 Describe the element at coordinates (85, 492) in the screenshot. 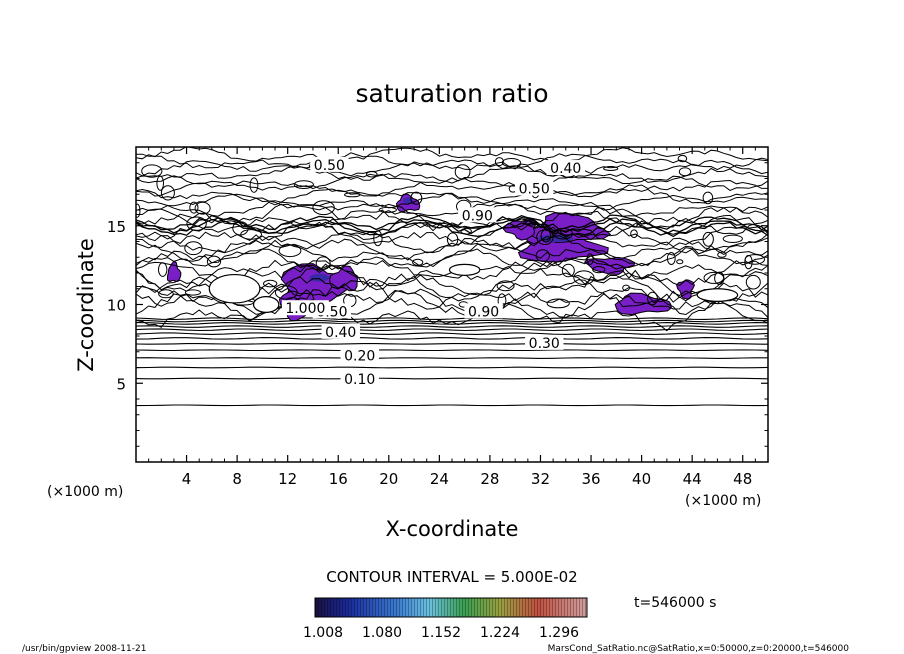

I see `y-axis-unit: (×1000 m)` at that location.